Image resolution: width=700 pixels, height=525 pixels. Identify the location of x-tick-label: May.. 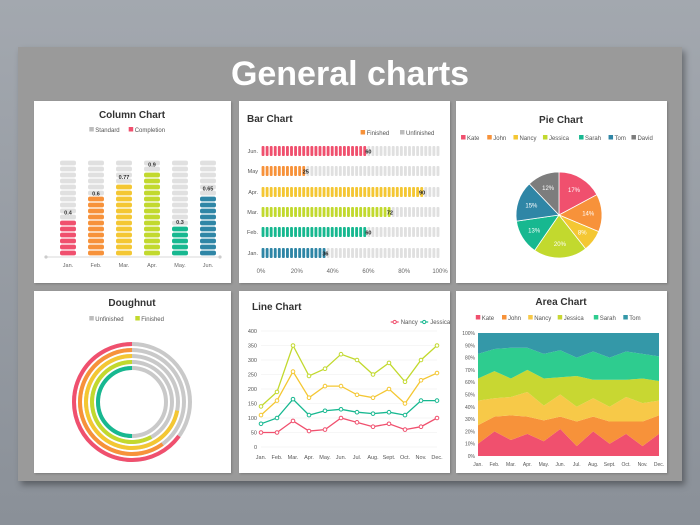
(180, 266).